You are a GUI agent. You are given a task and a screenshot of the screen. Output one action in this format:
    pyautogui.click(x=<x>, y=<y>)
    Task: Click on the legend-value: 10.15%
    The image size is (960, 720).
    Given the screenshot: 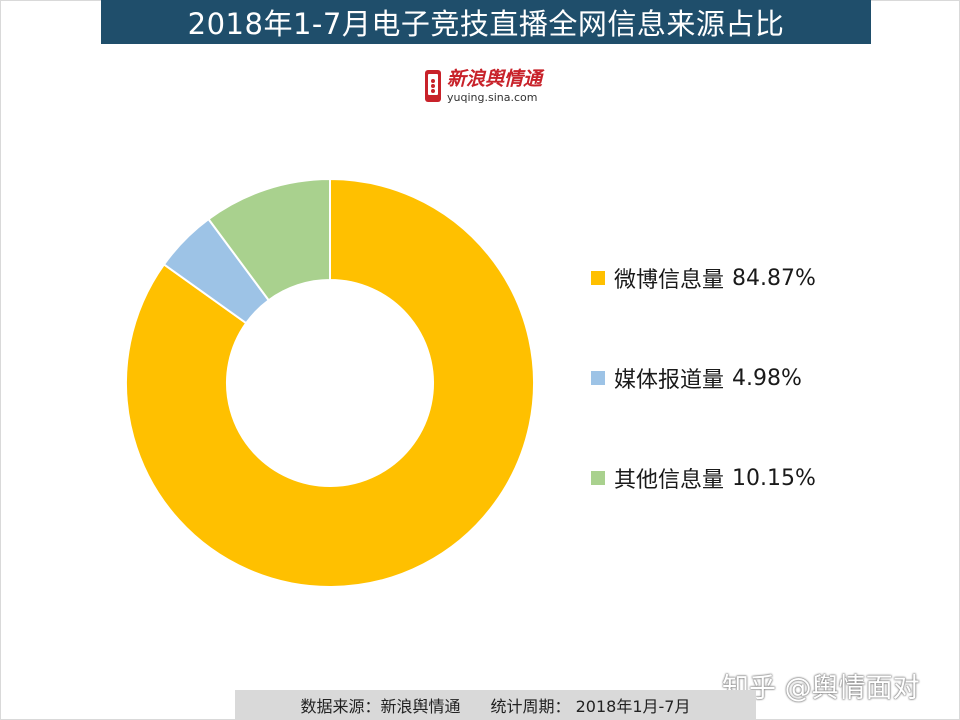 What is the action you would take?
    pyautogui.click(x=774, y=478)
    